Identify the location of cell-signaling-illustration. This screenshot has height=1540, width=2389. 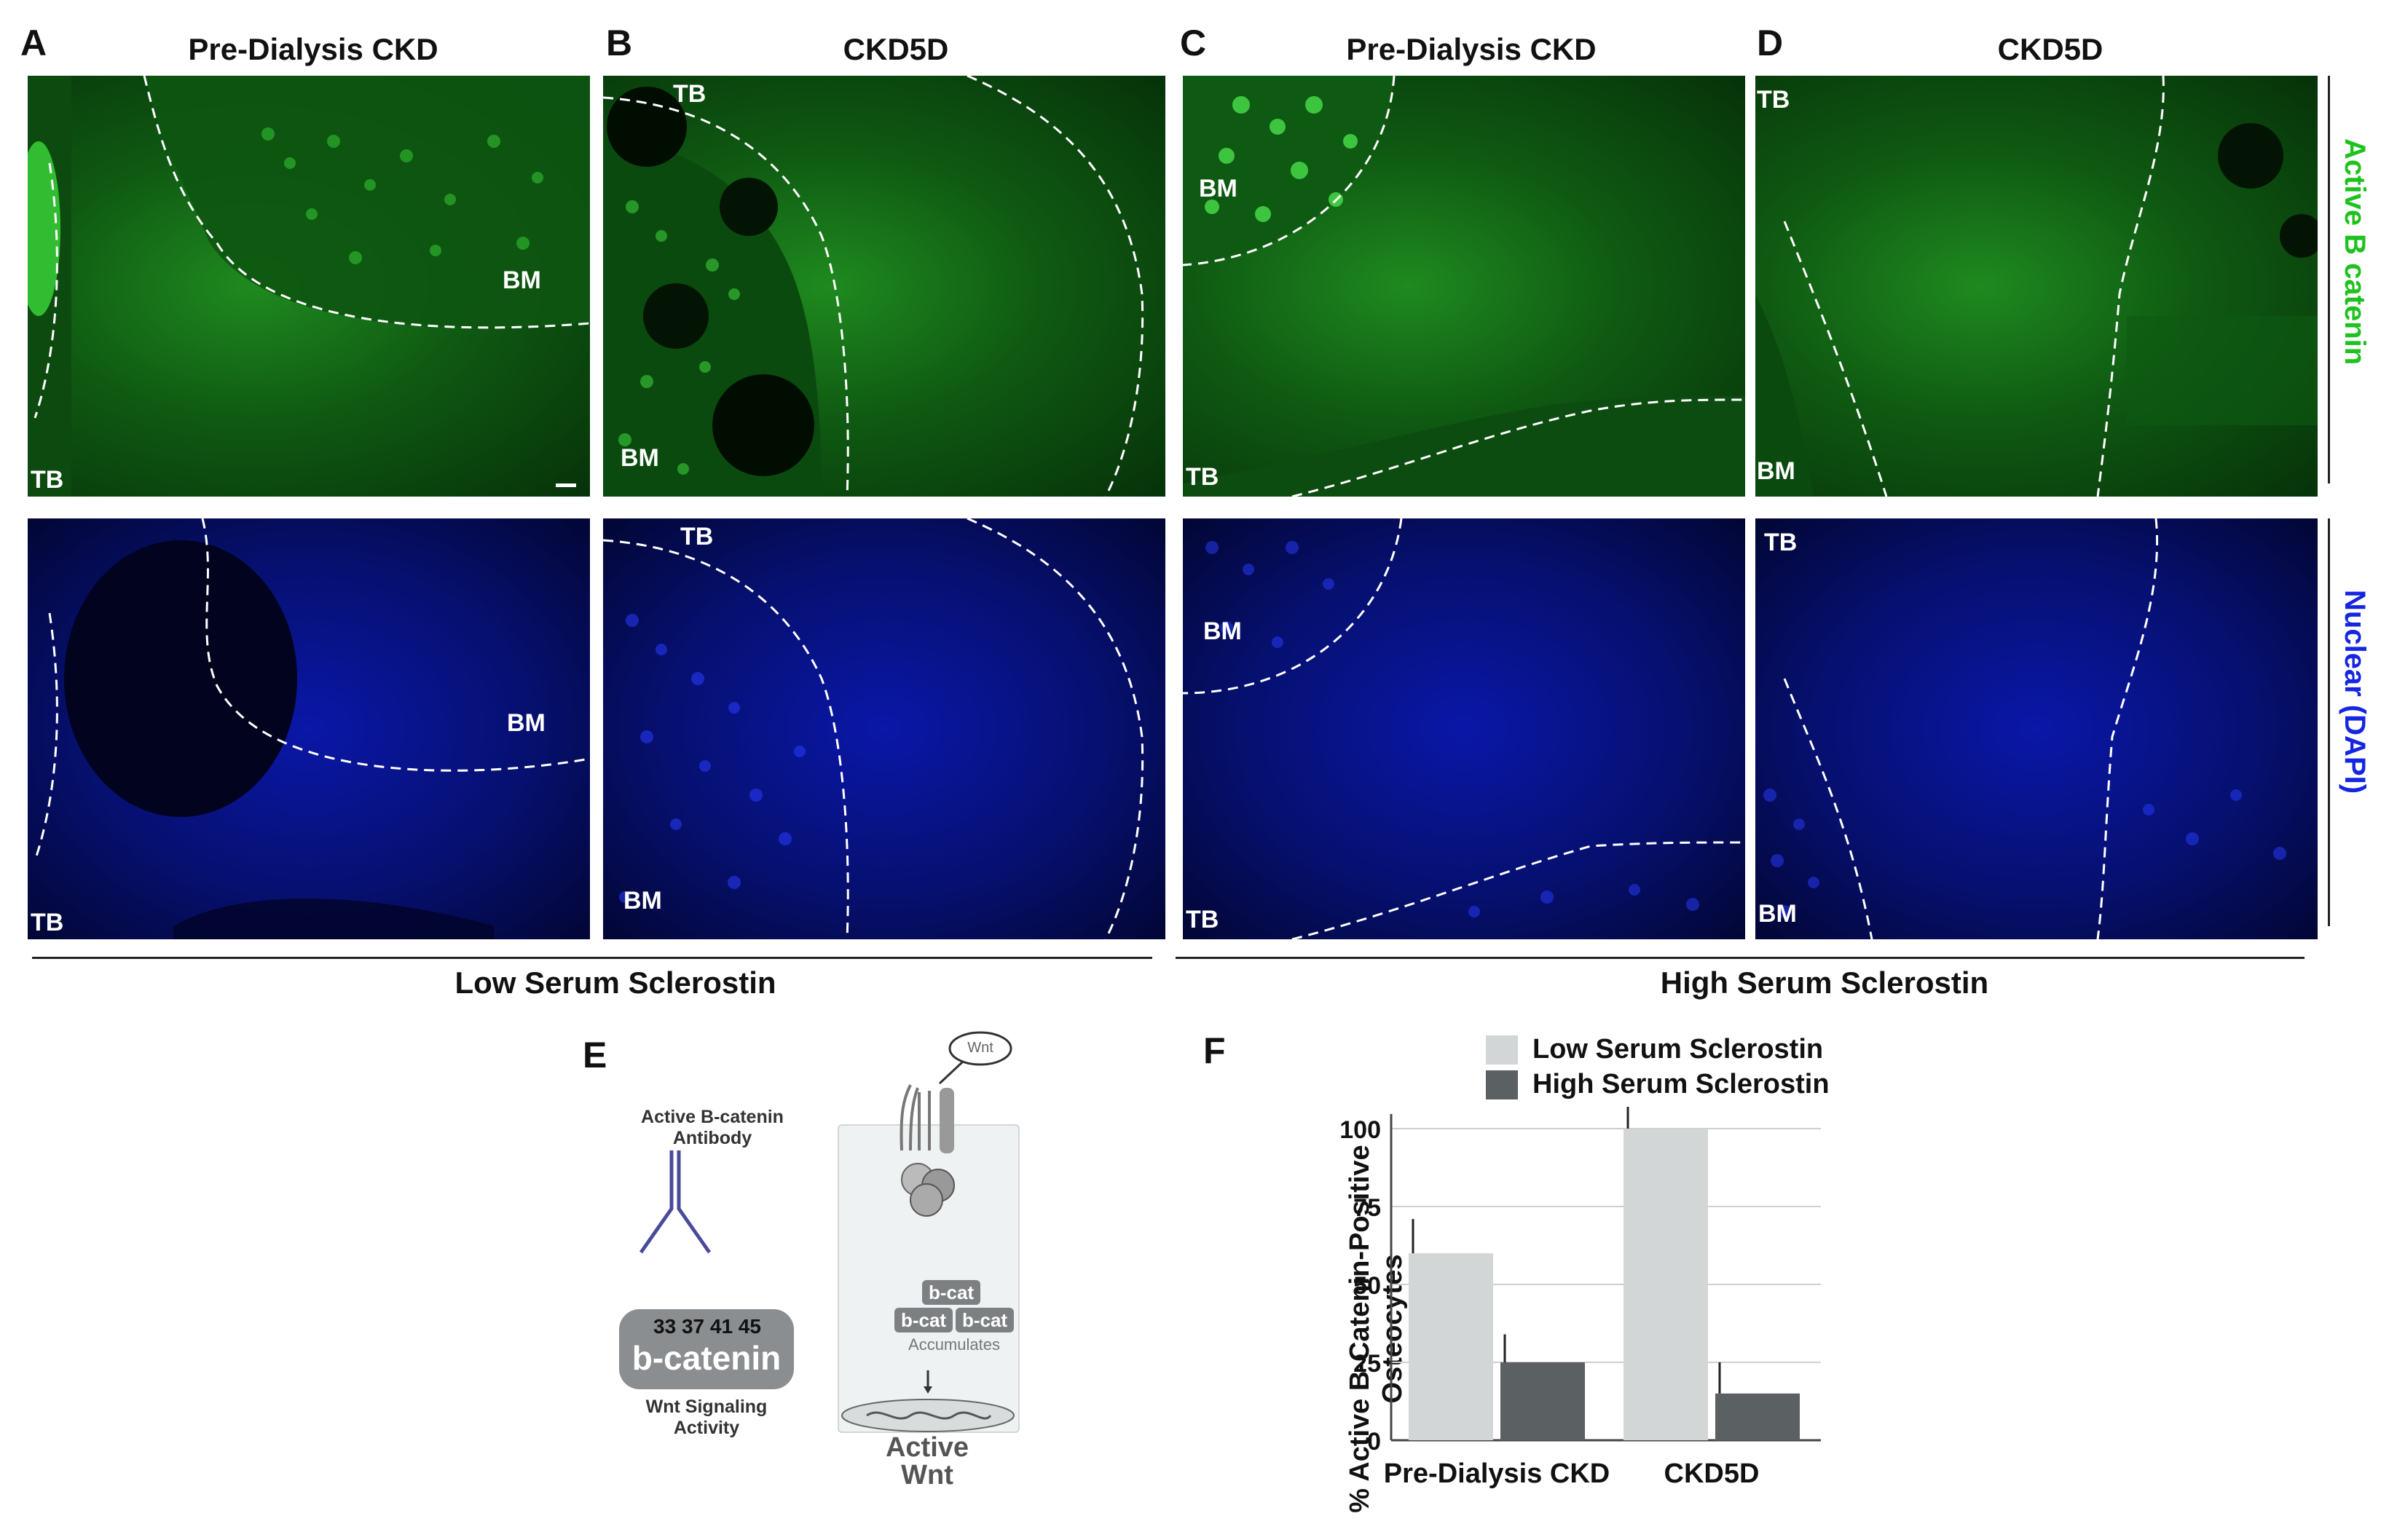
(928, 1231).